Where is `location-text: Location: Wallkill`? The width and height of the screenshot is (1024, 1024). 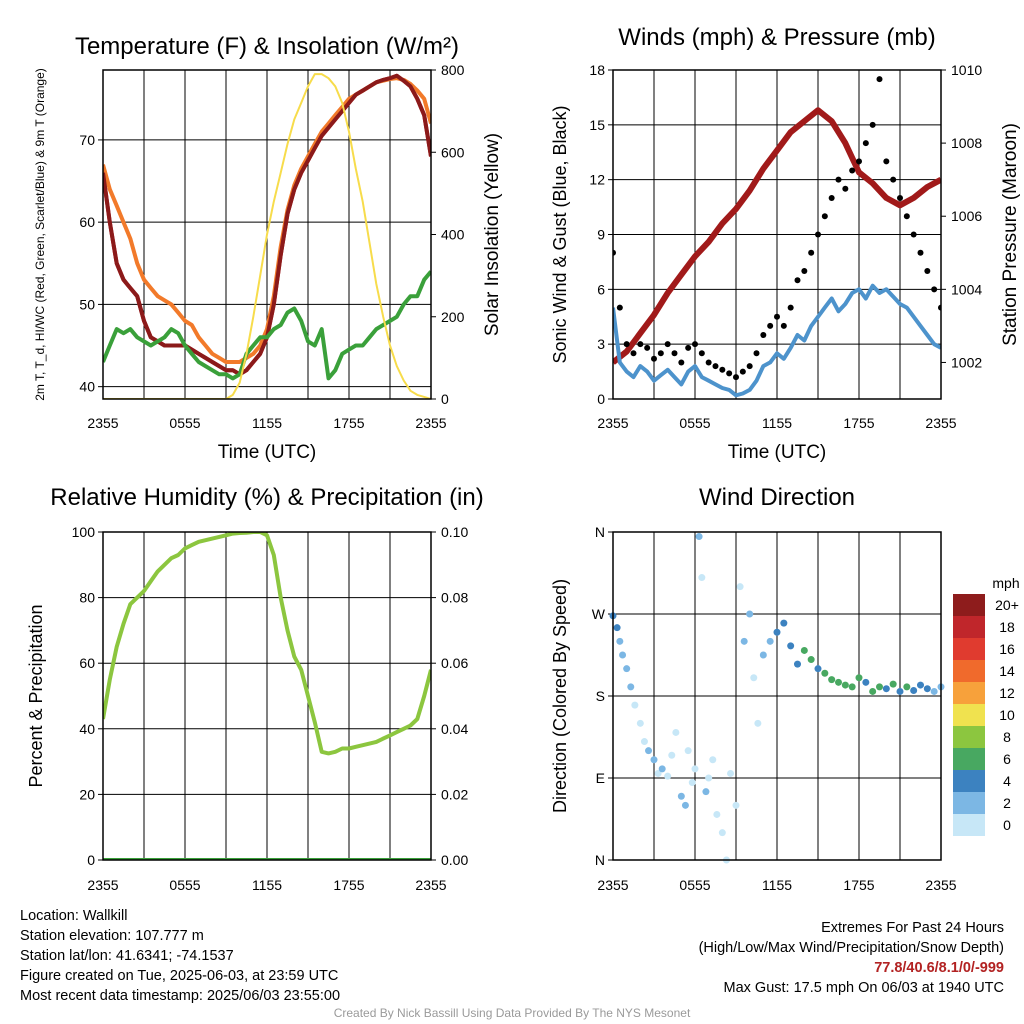 location-text: Location: Wallkill is located at coordinates (74, 916).